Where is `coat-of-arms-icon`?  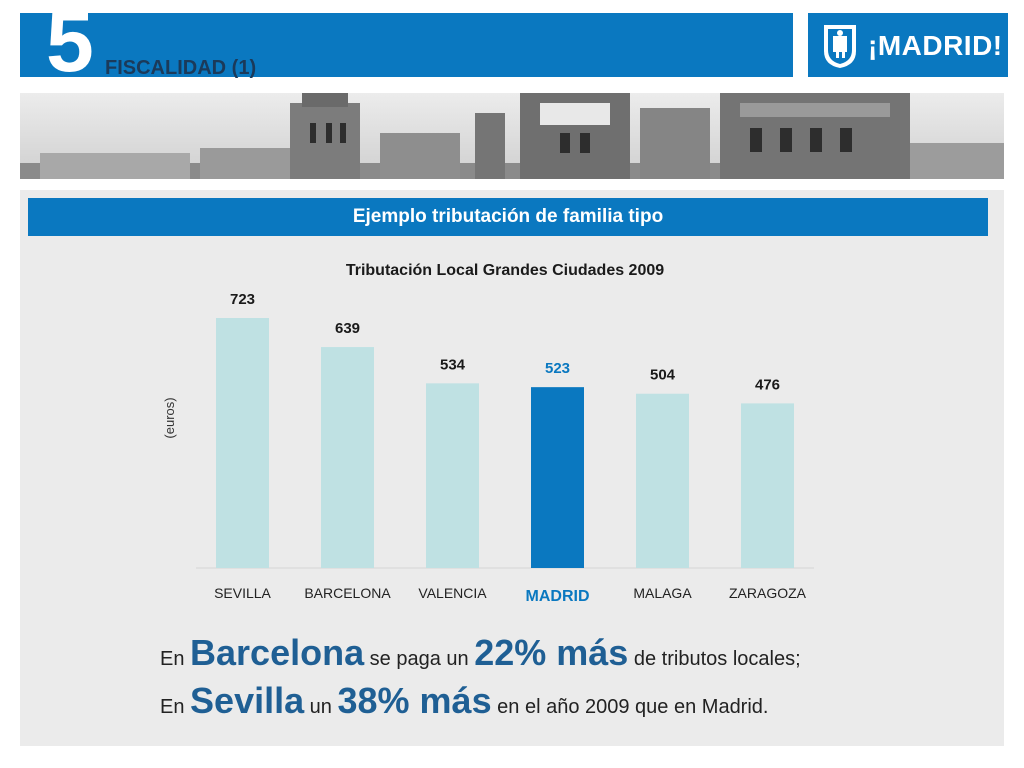
coat-of-arms-icon is located at coordinates (840, 46).